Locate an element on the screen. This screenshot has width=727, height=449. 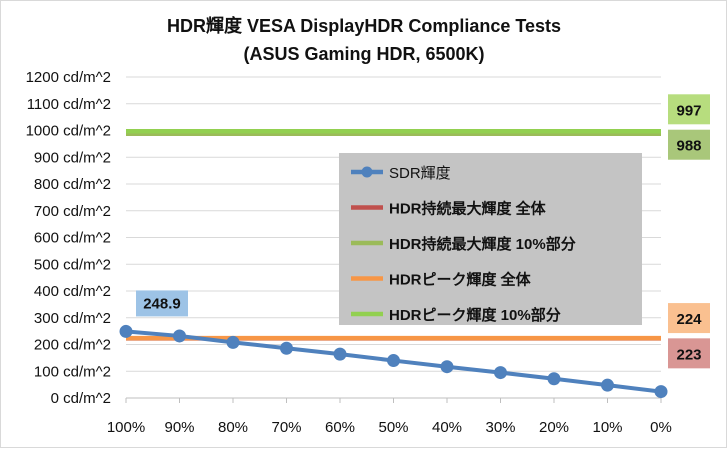
y-tick-label: 100 cd/m^2 is located at coordinates (72, 371).